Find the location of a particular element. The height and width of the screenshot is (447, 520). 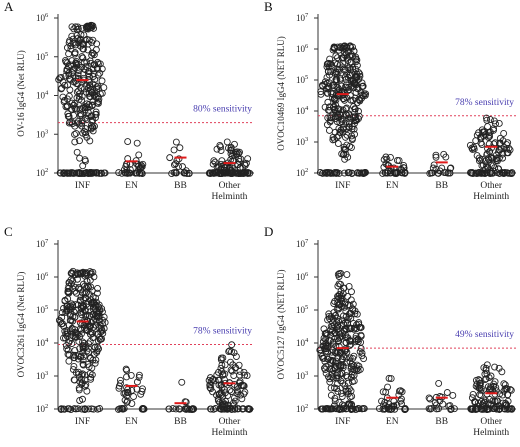

category-label: INF is located at coordinates (342, 186).